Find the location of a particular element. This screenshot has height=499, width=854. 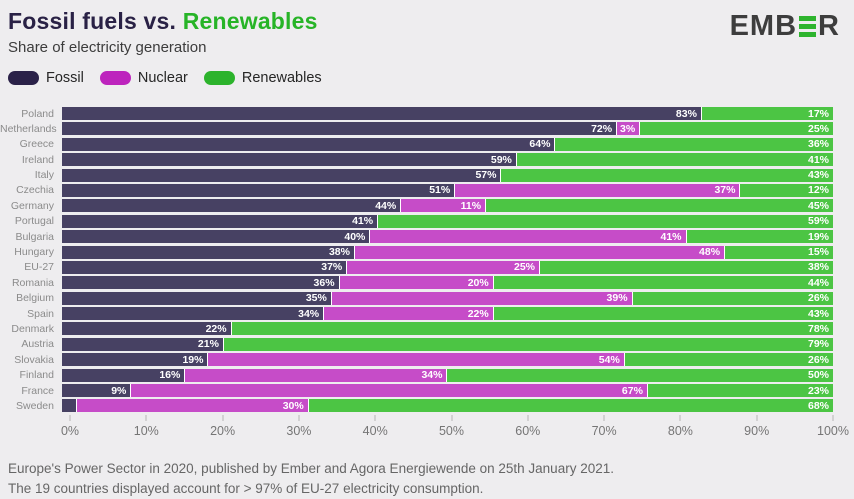

renewables-segment: 38% is located at coordinates (686, 267).